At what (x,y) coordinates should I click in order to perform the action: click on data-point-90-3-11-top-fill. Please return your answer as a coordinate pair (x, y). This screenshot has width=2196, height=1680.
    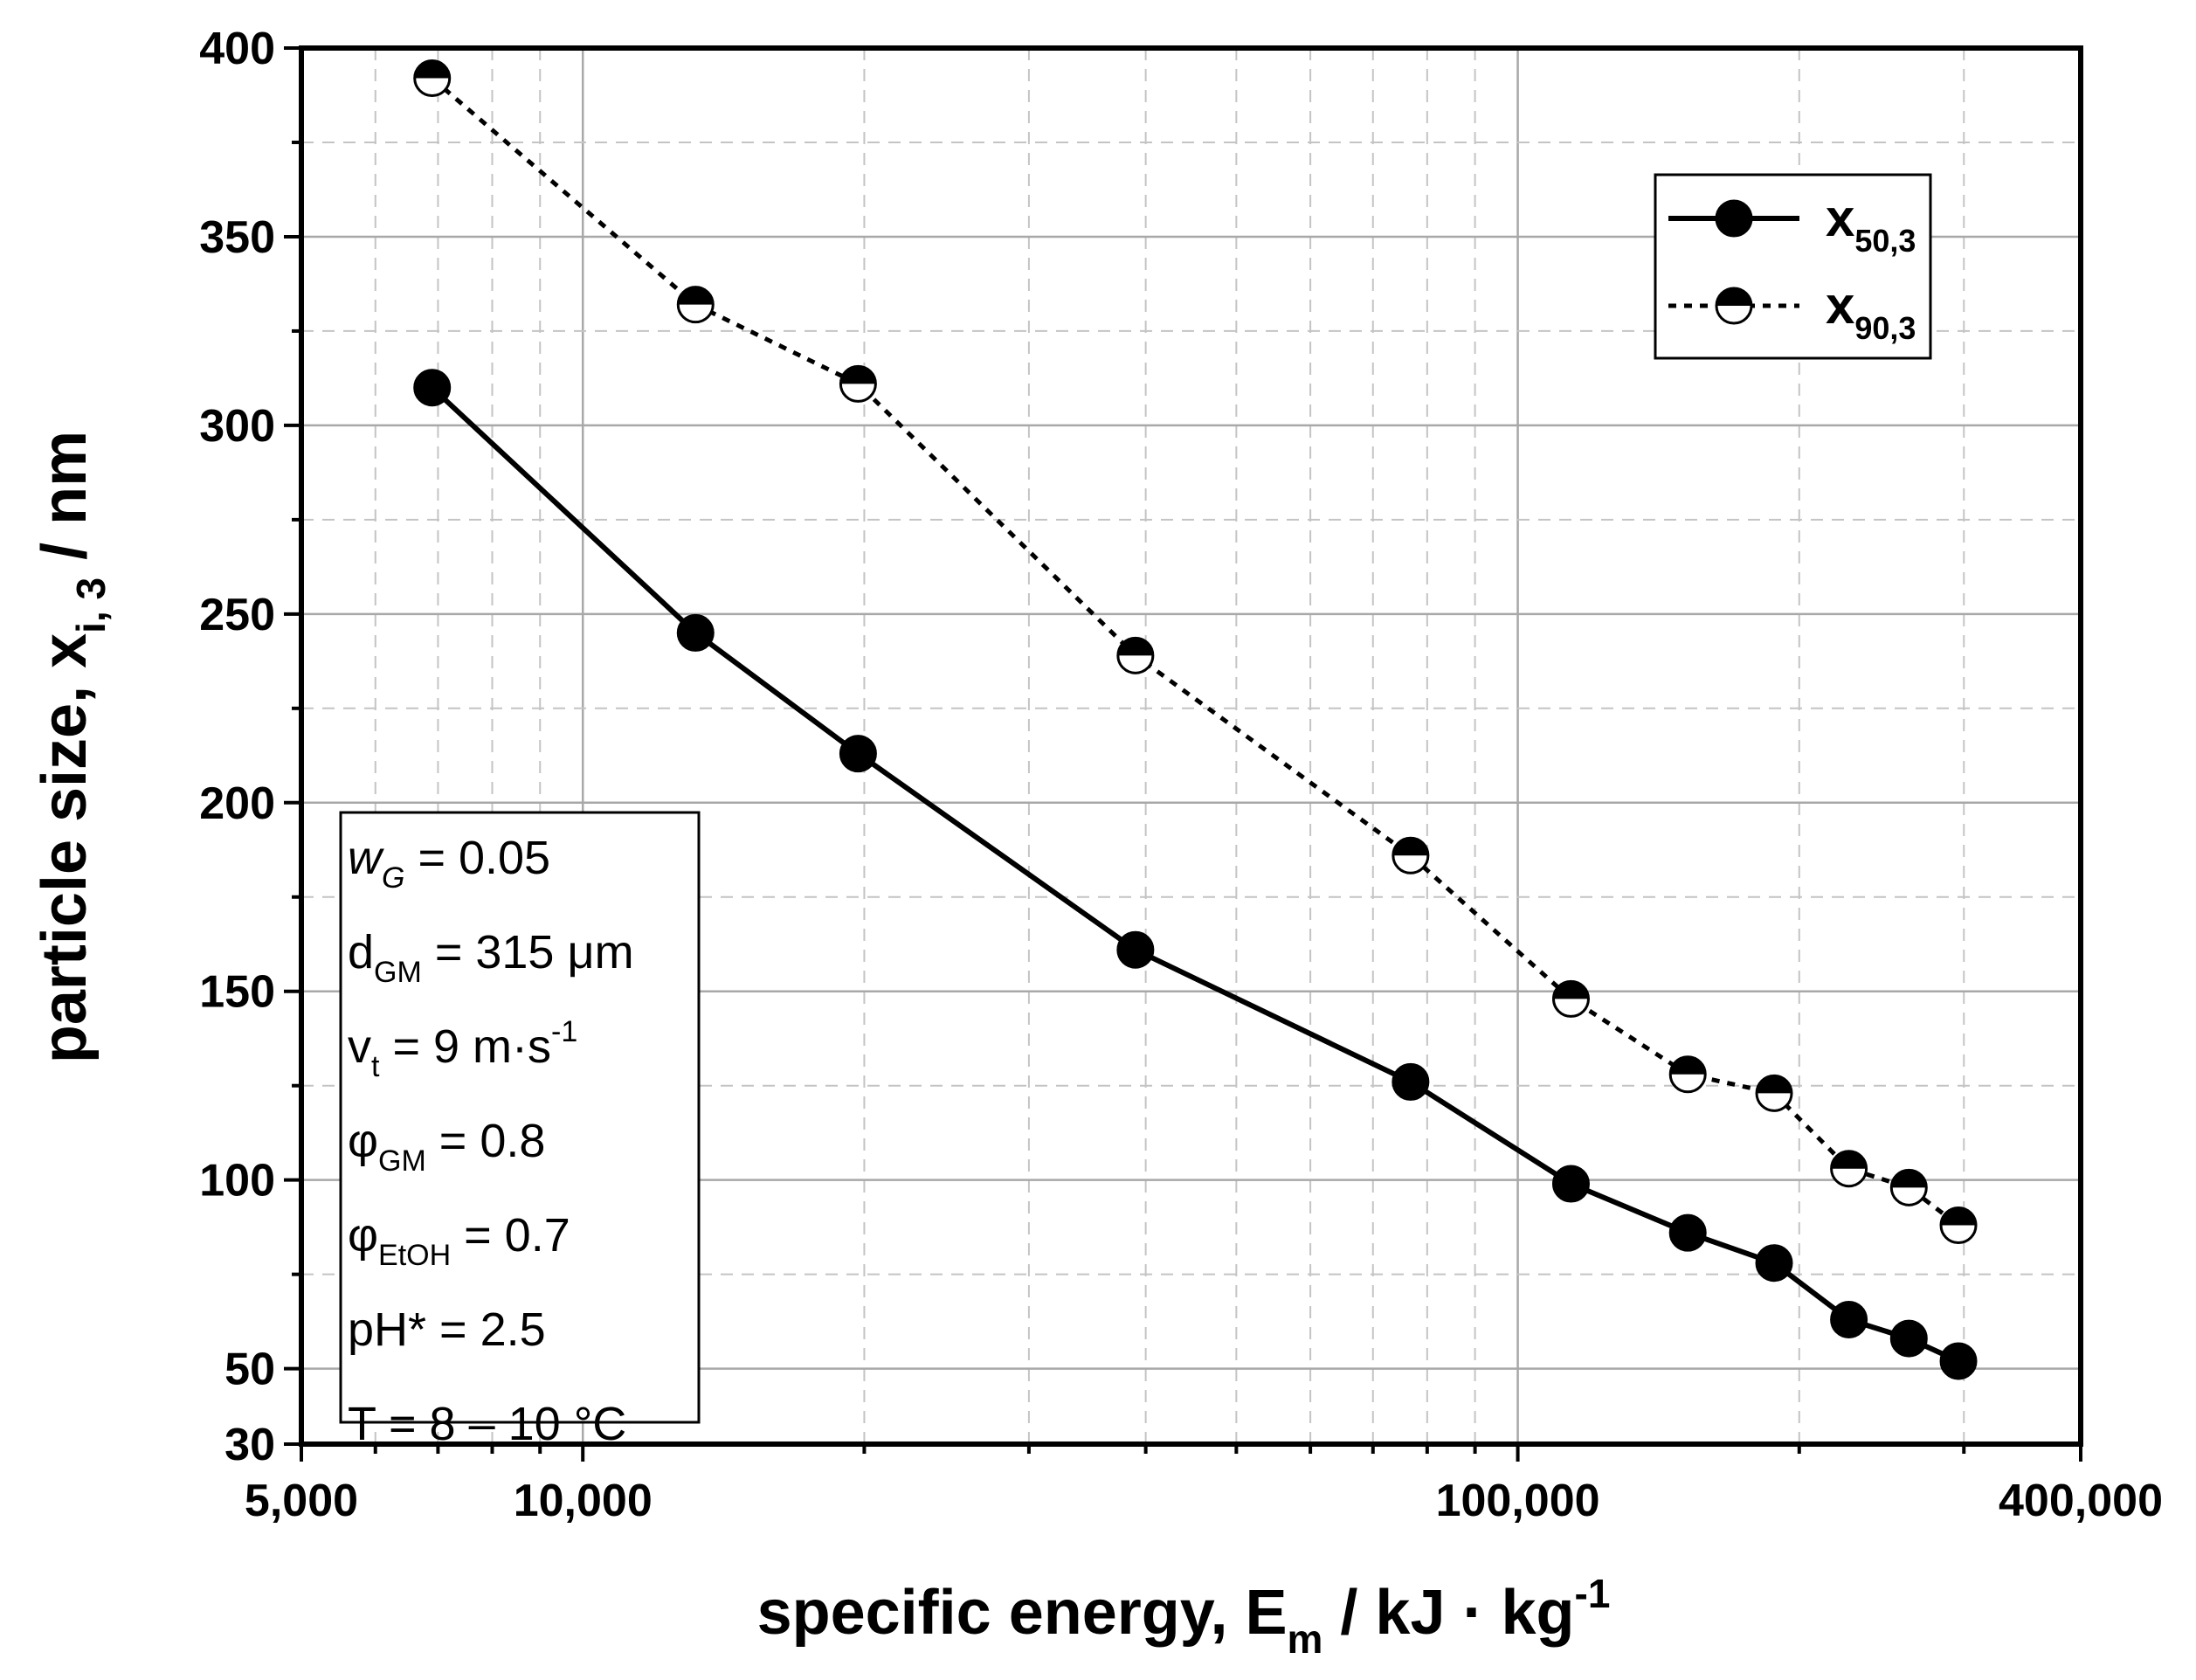
    Looking at the image, I should click on (1959, 1216).